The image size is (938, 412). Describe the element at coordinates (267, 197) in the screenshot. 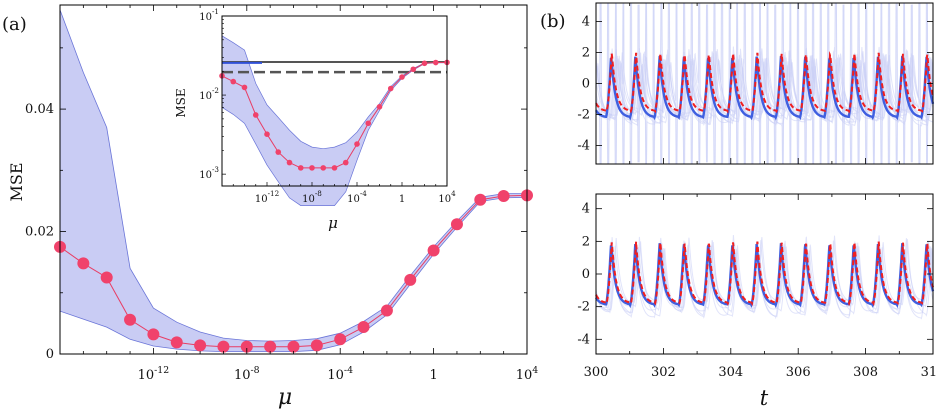

I see `inset-x-tick-label: 10⁻¹²` at that location.